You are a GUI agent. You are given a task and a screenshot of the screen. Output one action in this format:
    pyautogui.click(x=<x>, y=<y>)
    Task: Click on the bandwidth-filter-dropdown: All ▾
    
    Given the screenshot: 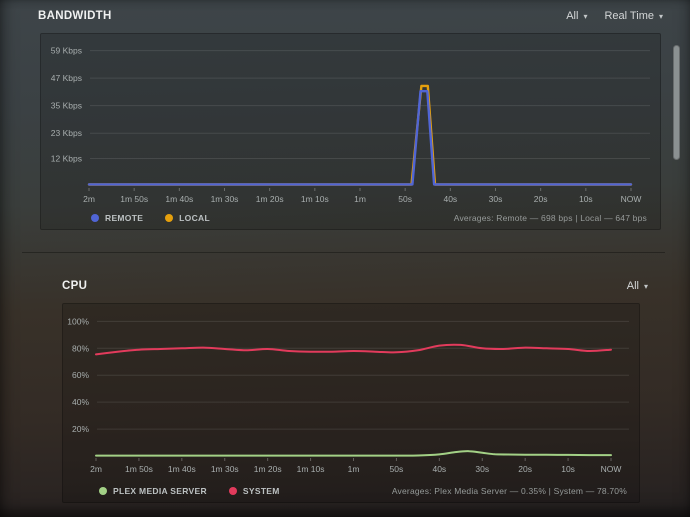 What is the action you would take?
    pyautogui.click(x=576, y=16)
    